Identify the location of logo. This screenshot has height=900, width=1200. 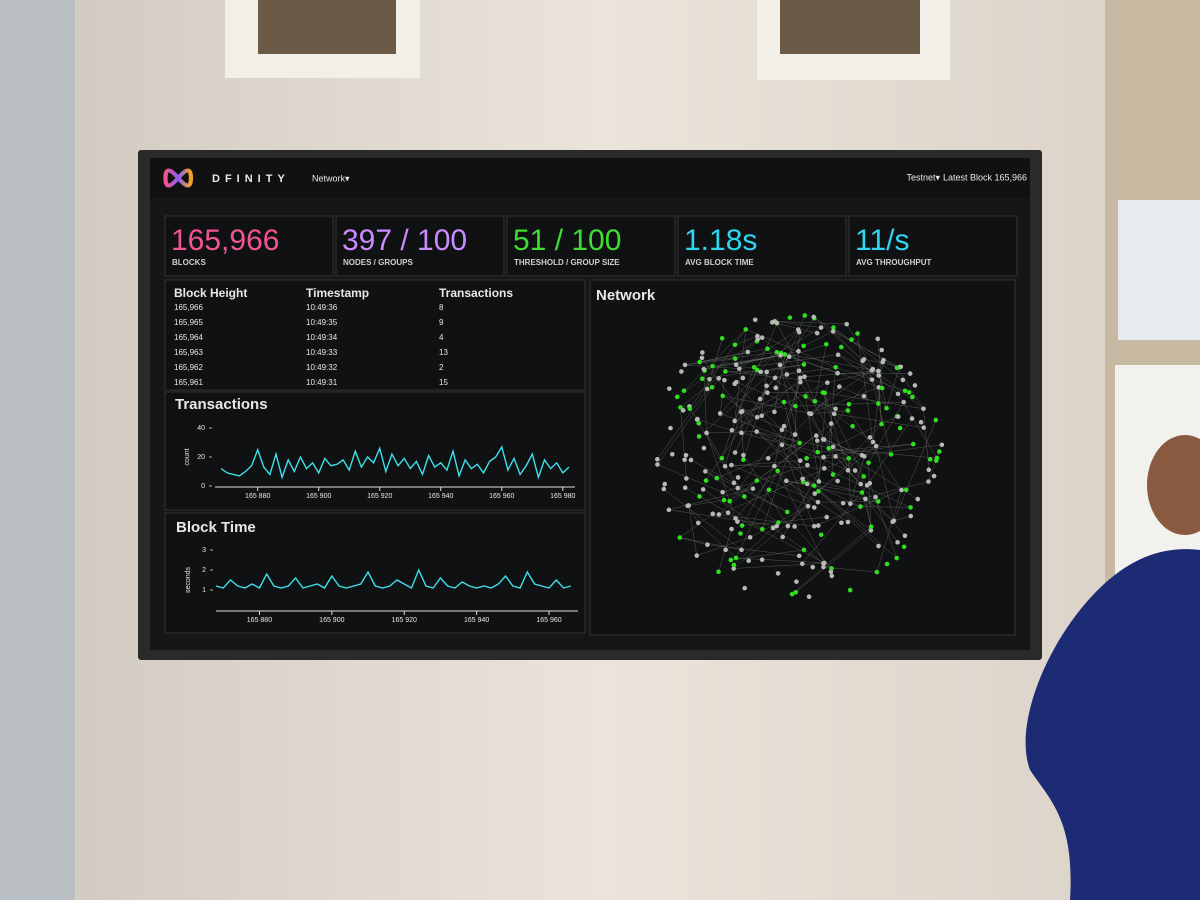
(178, 178).